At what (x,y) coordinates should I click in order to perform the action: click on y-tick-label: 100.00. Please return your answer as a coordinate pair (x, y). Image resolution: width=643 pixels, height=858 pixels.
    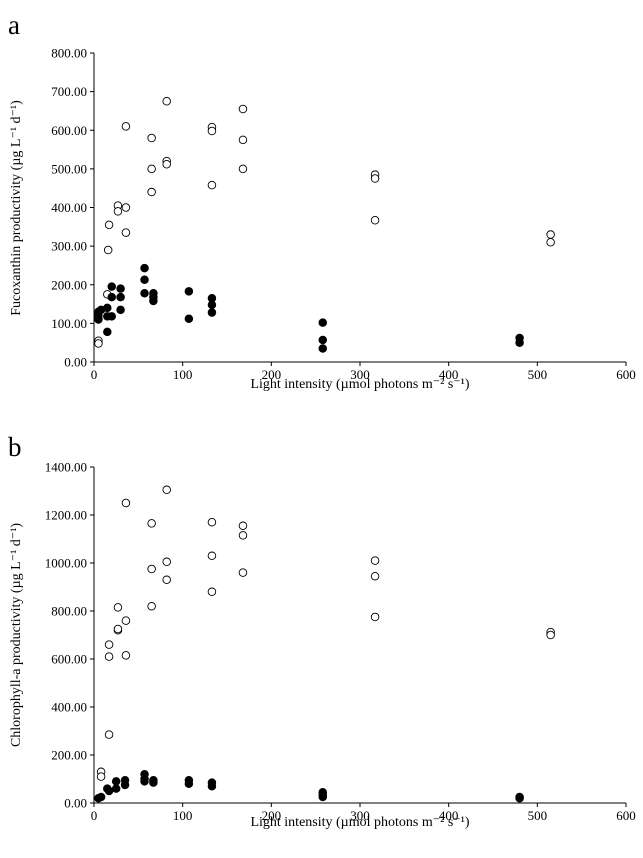
    Looking at the image, I should click on (69, 323).